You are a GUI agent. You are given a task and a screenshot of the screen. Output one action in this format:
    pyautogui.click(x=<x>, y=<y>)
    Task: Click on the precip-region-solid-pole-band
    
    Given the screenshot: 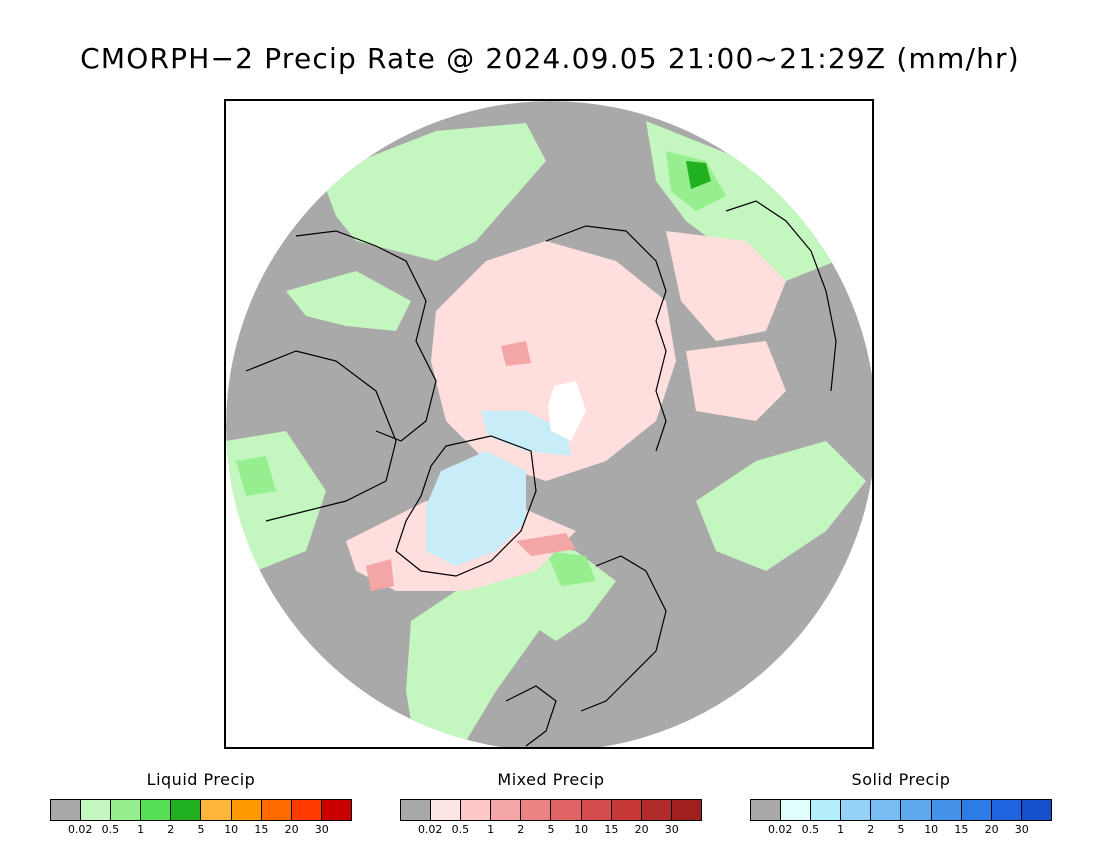 What is the action you would take?
    pyautogui.click(x=526, y=433)
    